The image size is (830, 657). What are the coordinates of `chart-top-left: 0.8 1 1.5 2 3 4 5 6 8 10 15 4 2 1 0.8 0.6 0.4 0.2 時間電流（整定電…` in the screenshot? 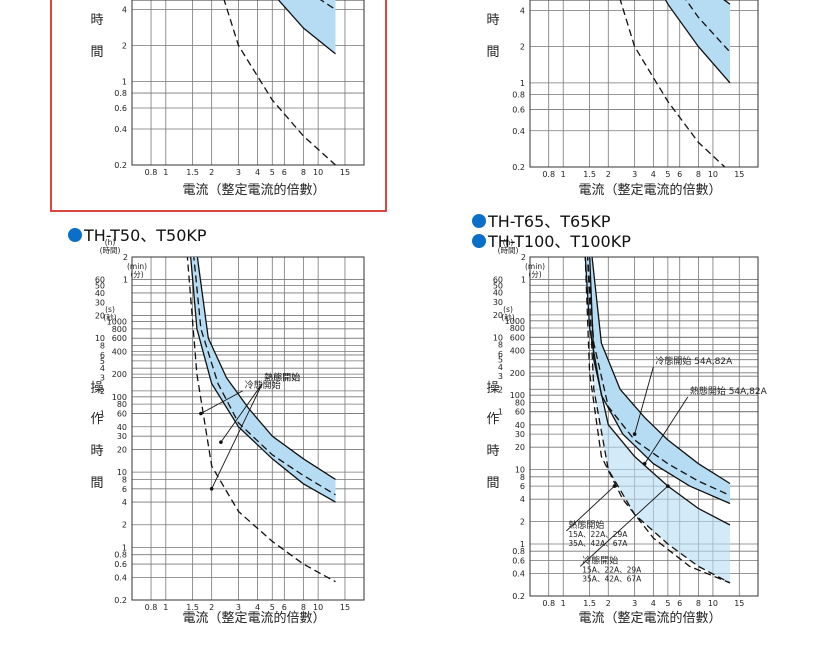 It's located at (218, 106).